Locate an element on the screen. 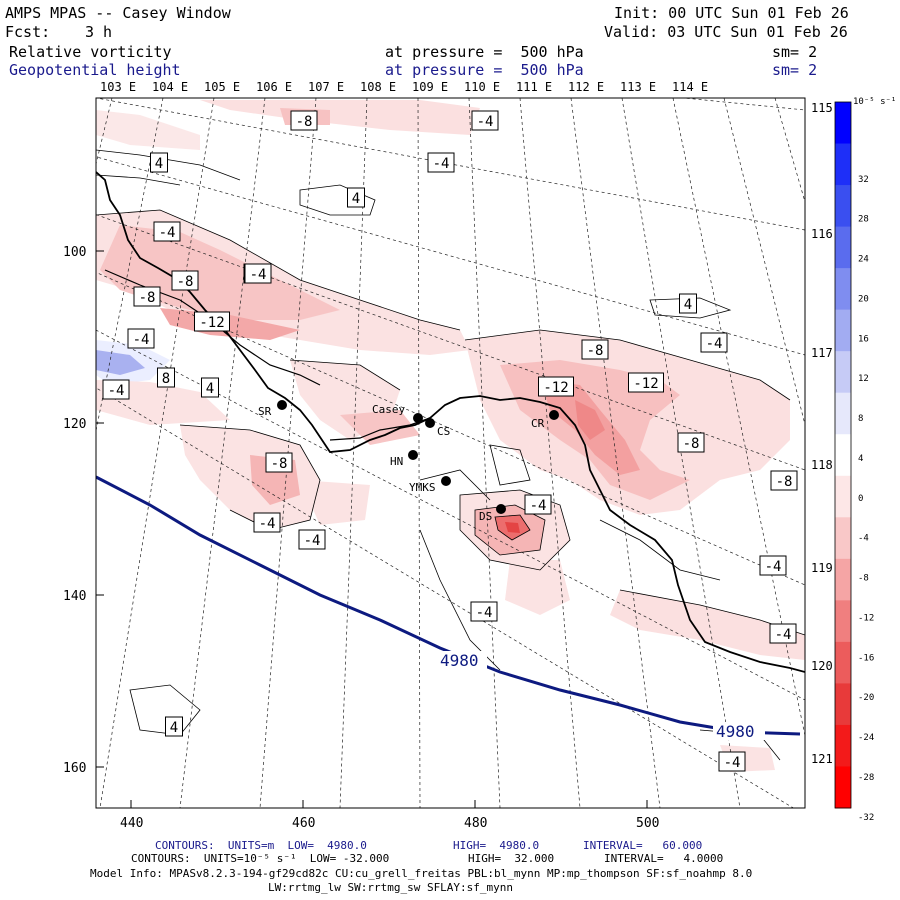 The height and width of the screenshot is (900, 900). footer-height-interval: INTERVAL= 60.000 is located at coordinates (643, 845).